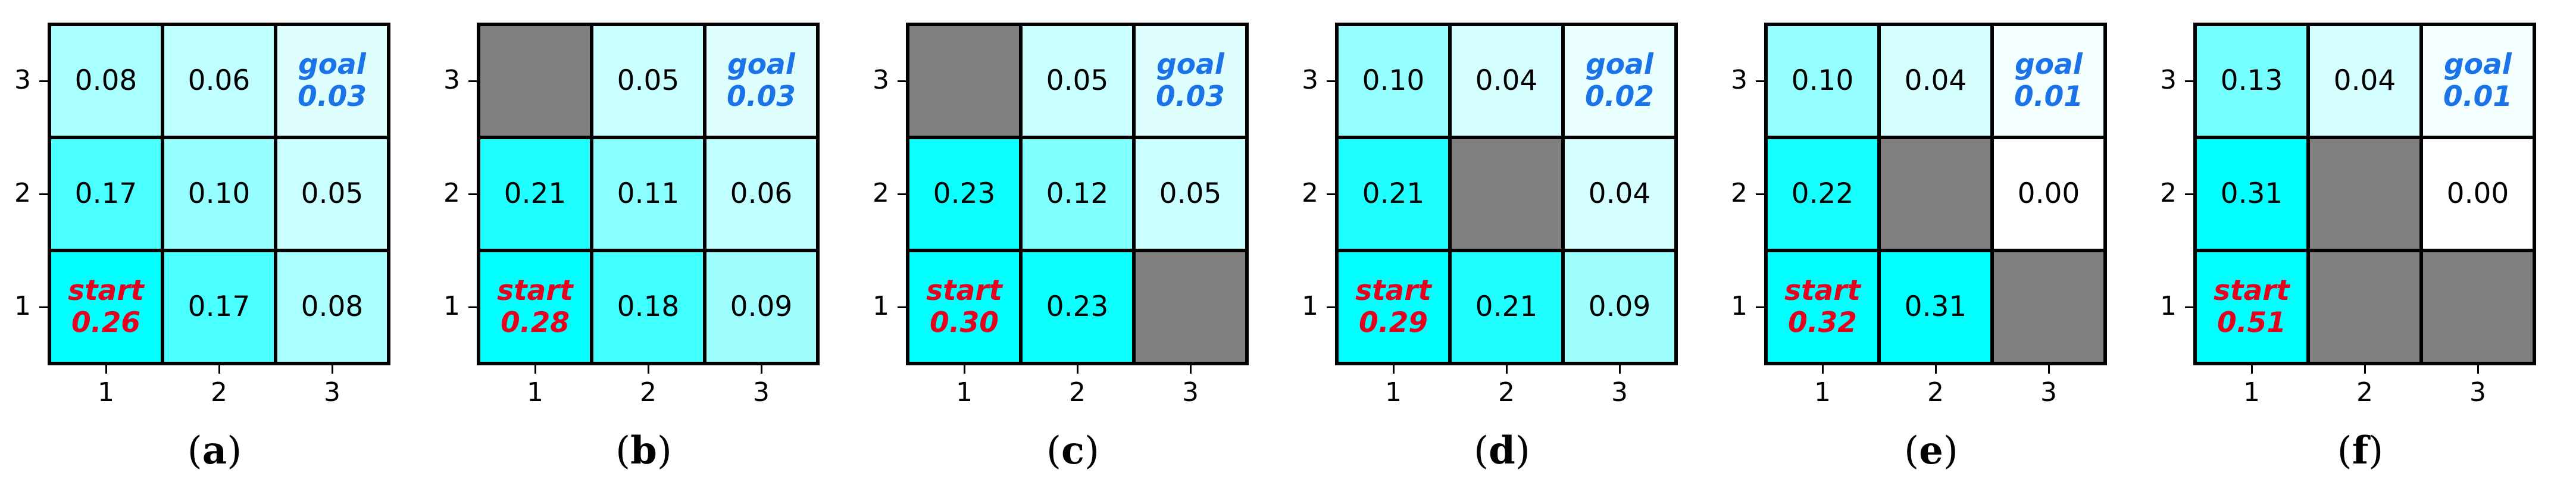  What do you see at coordinates (219, 307) in the screenshot?
I see `heatmap-cell: 0.17` at bounding box center [219, 307].